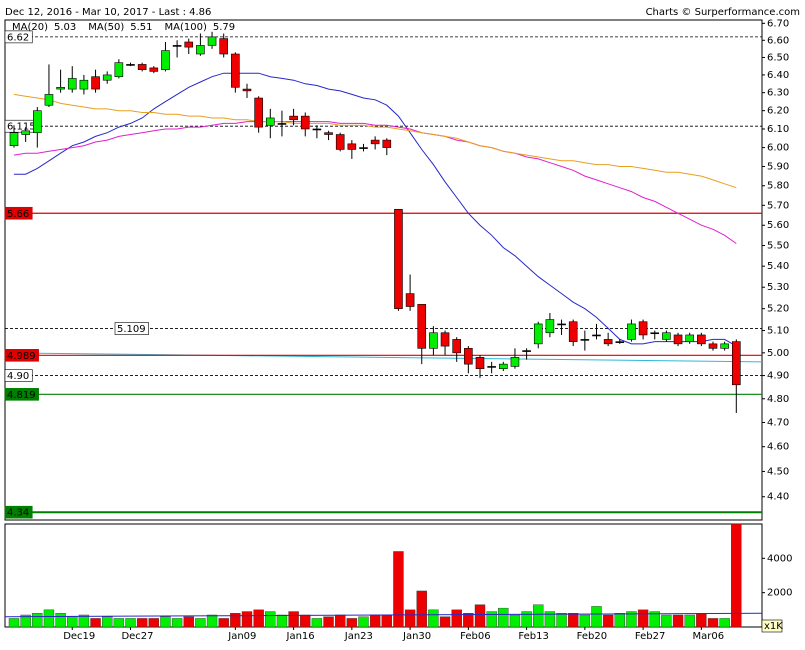 Image resolution: width=805 pixels, height=650 pixels. What do you see at coordinates (65, 27) in the screenshot?
I see `legend-value: 5.03` at bounding box center [65, 27].